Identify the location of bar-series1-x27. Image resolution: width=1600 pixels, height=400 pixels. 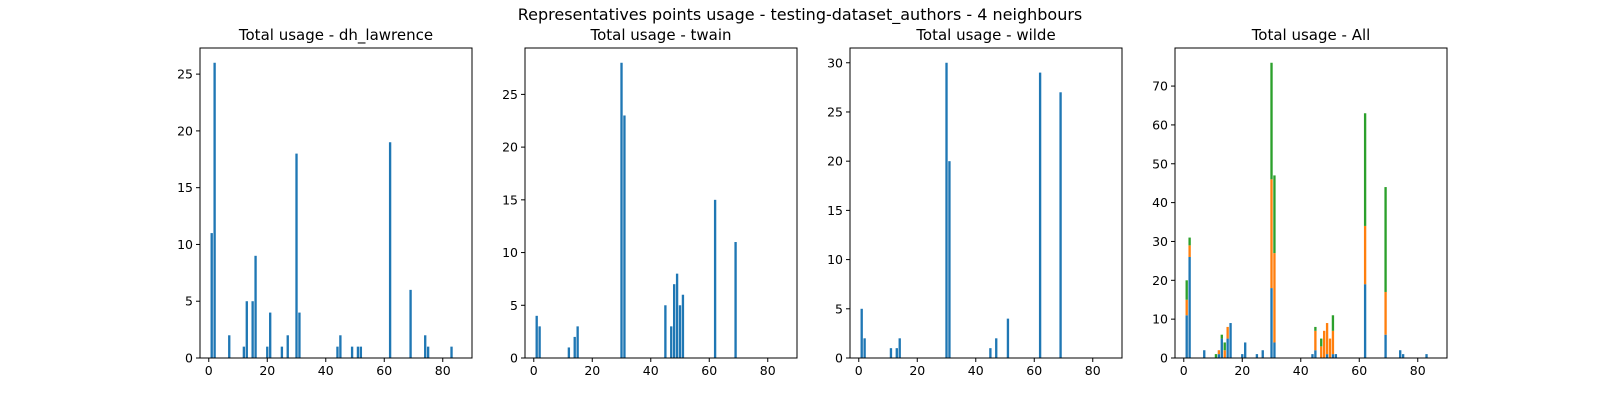
(1262, 354).